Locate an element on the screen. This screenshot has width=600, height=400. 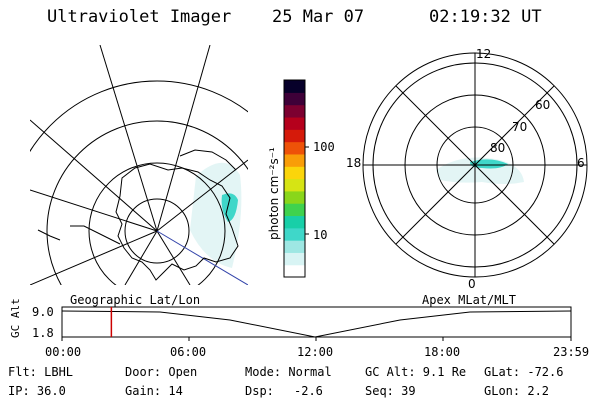
lat-circle-middle is located at coordinates (157, 223).